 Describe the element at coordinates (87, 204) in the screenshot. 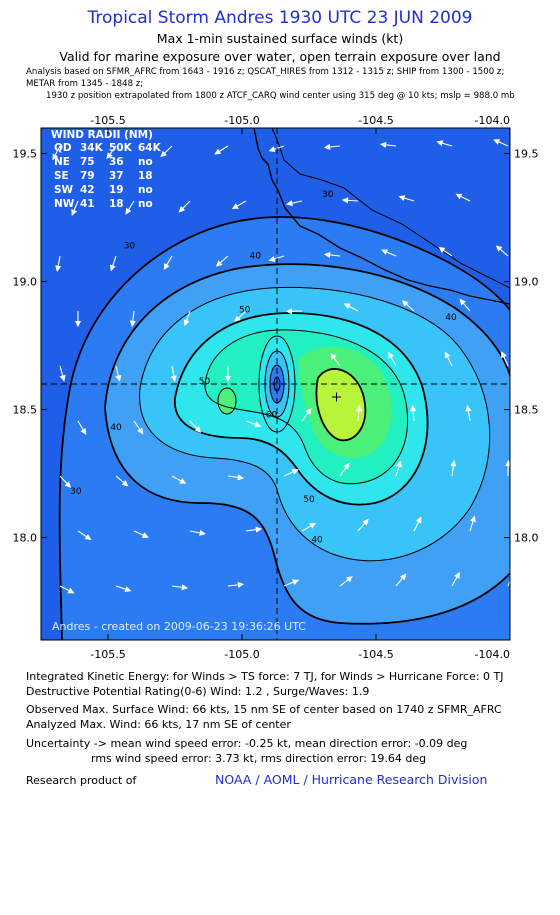

I see `wind-radii-cell: 41` at that location.